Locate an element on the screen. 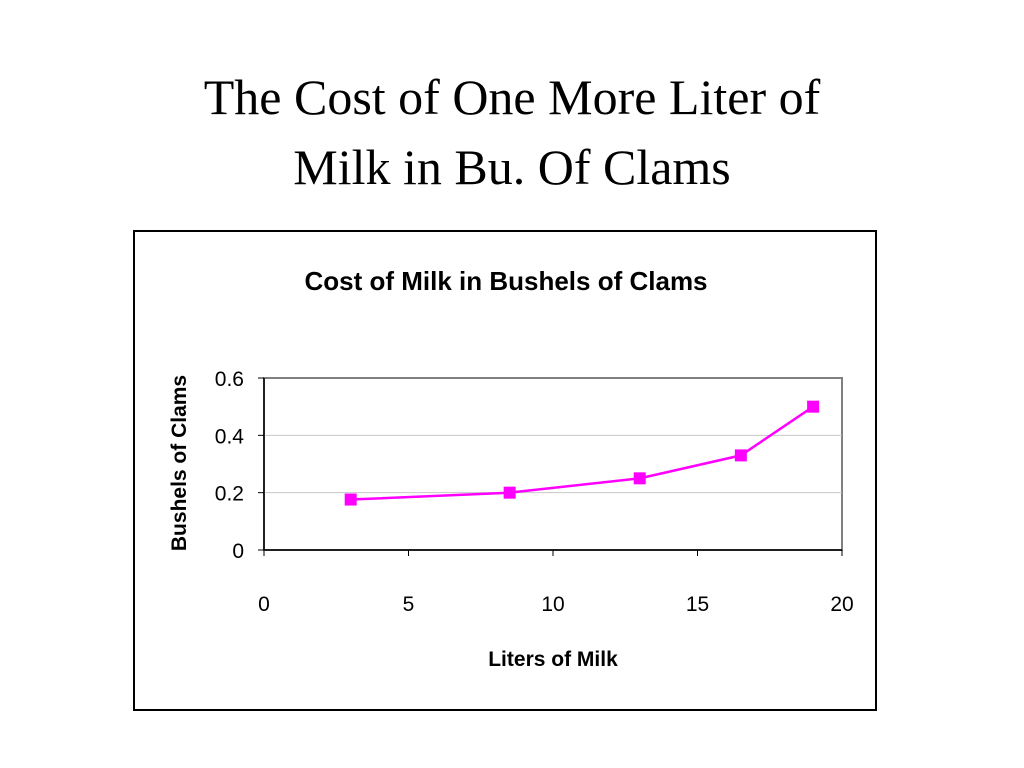  x-tick-label: 5 is located at coordinates (409, 604).